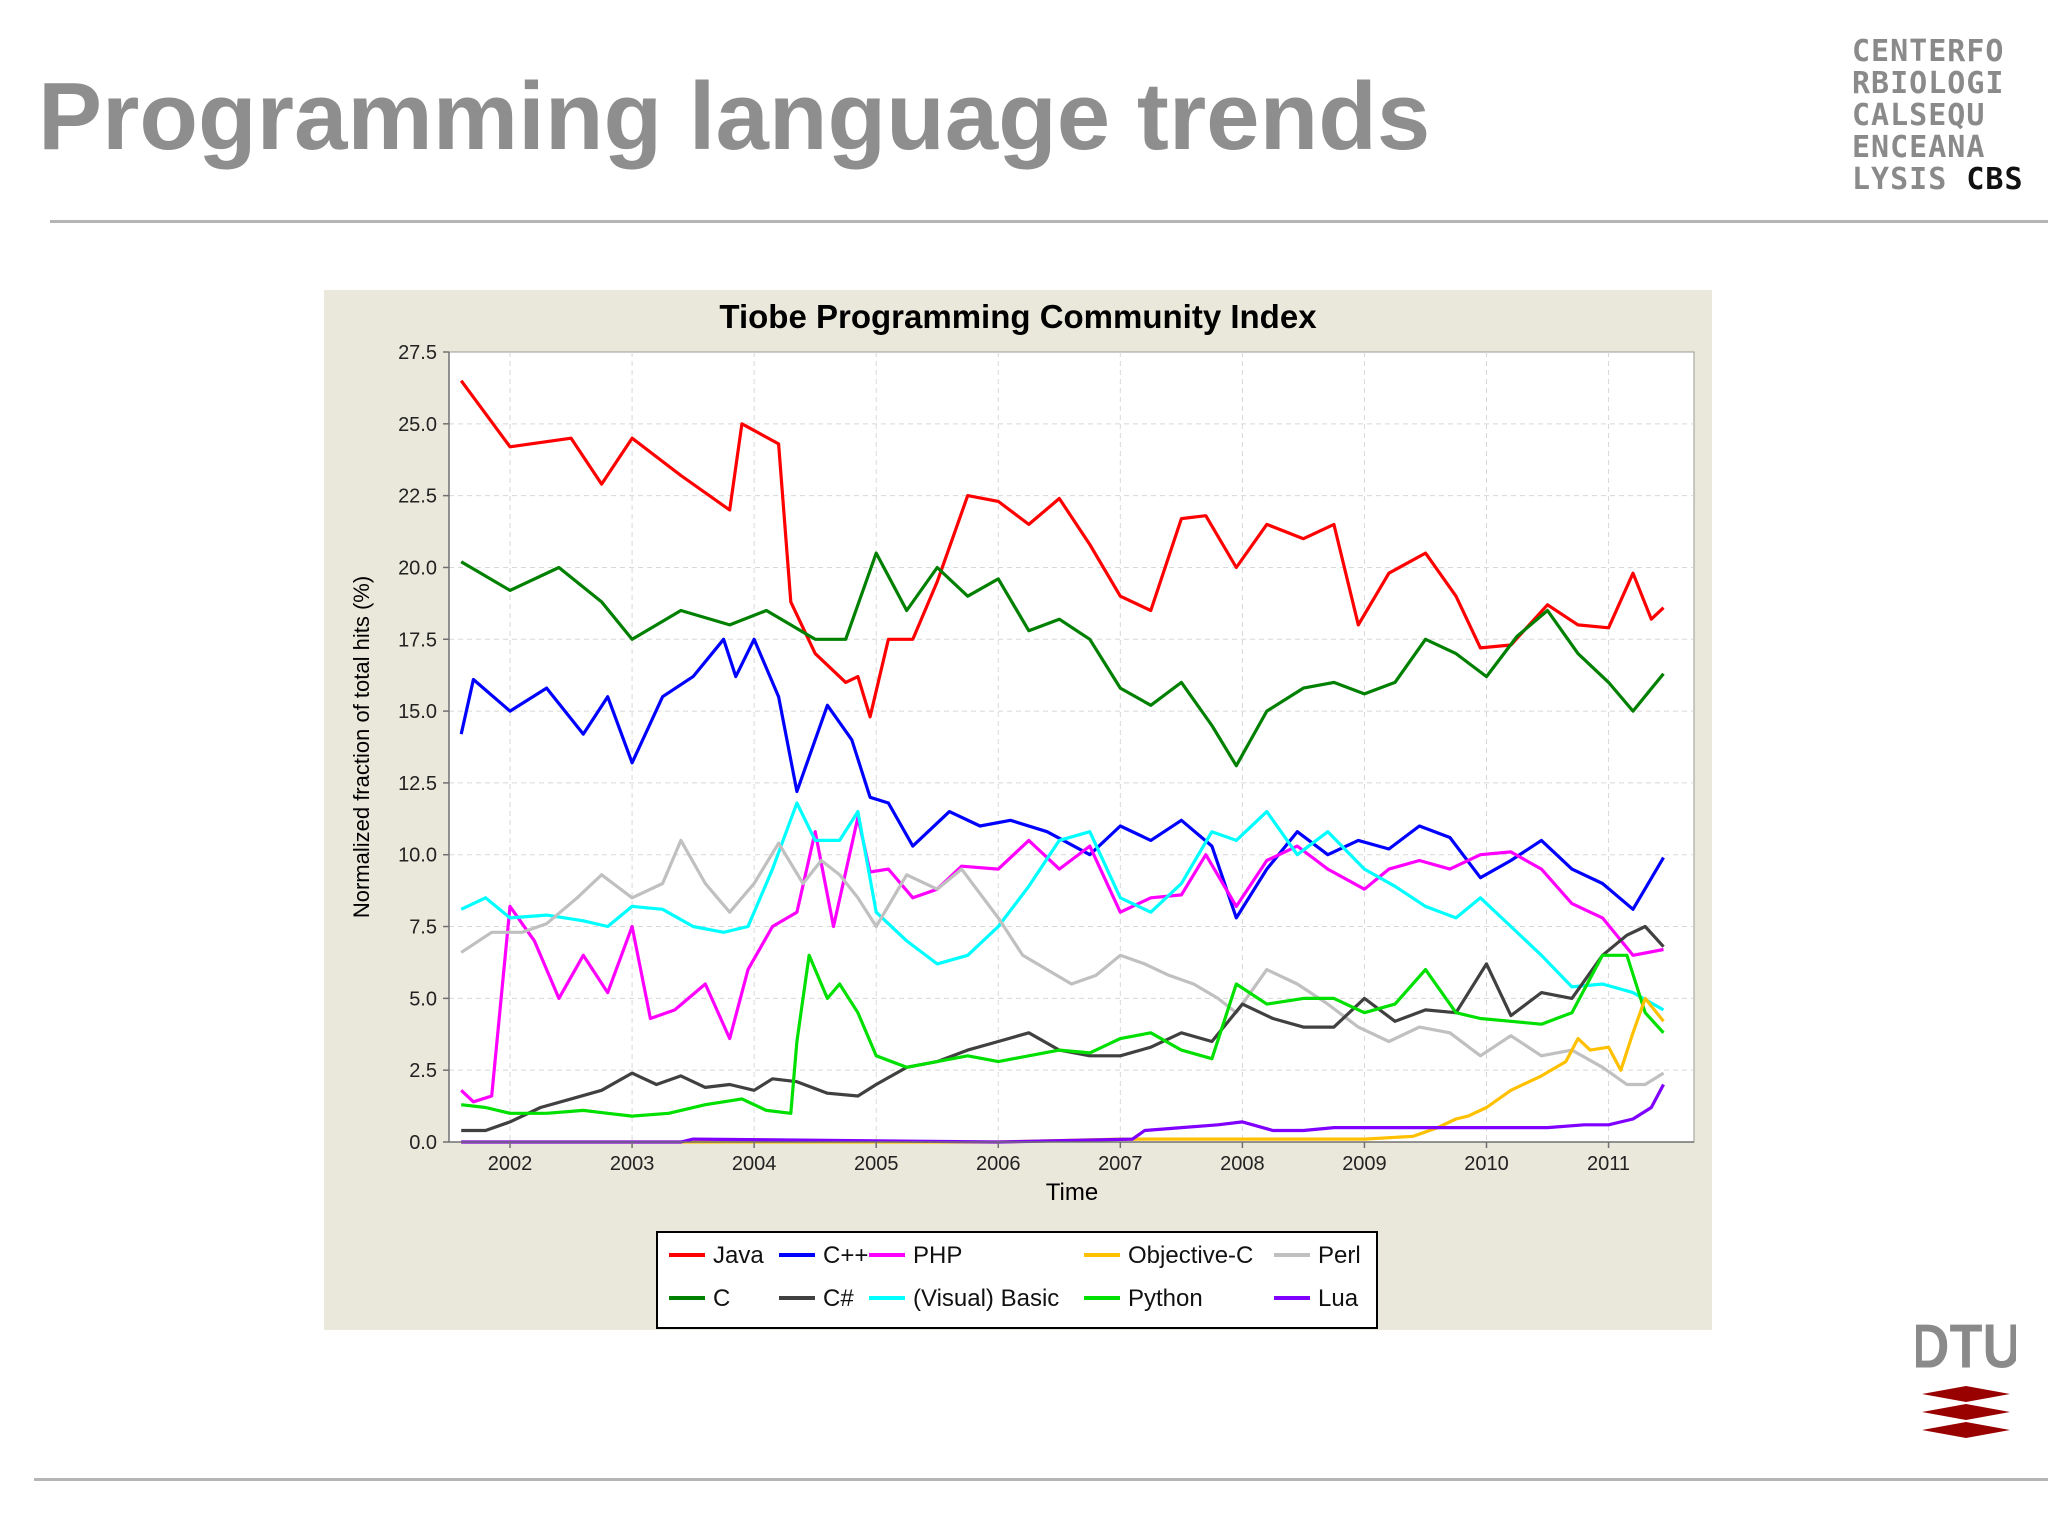 The image size is (2048, 1536). I want to click on y-tick-label: 12.5, so click(417, 784).